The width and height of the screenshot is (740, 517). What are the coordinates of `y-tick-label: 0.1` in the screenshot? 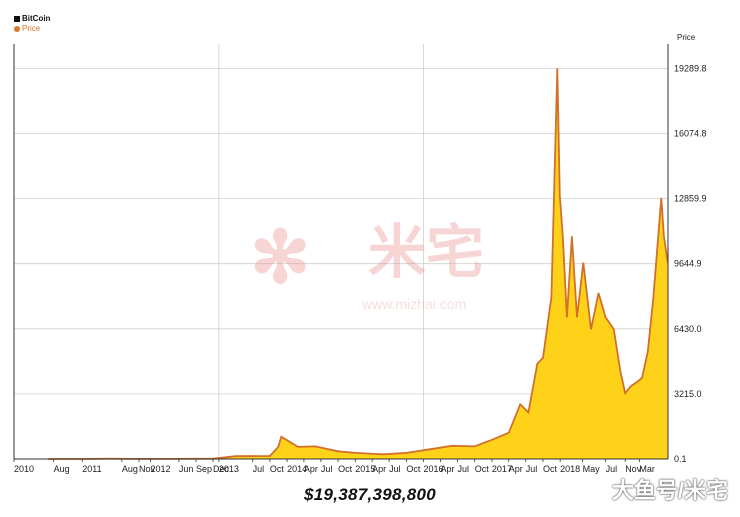 It's located at (680, 459).